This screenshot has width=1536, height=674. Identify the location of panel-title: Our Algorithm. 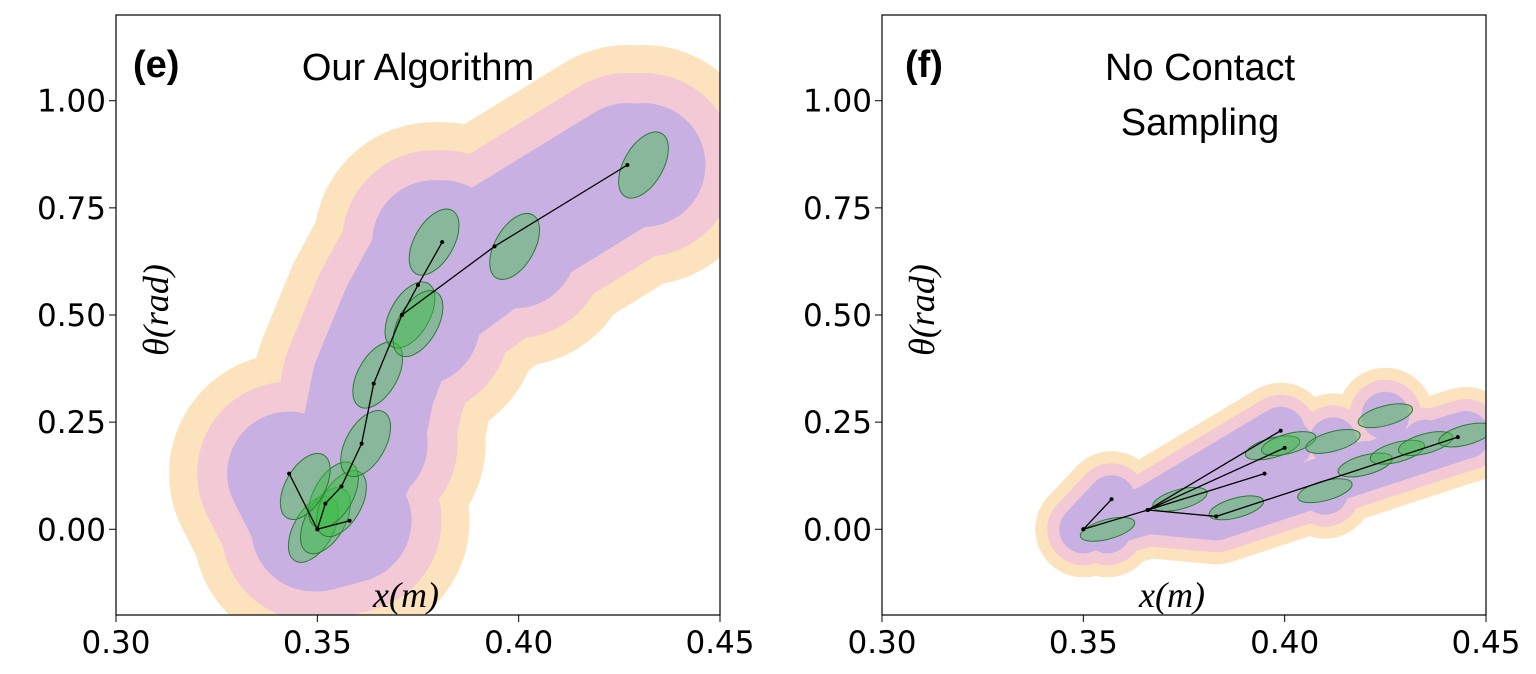
(418, 68).